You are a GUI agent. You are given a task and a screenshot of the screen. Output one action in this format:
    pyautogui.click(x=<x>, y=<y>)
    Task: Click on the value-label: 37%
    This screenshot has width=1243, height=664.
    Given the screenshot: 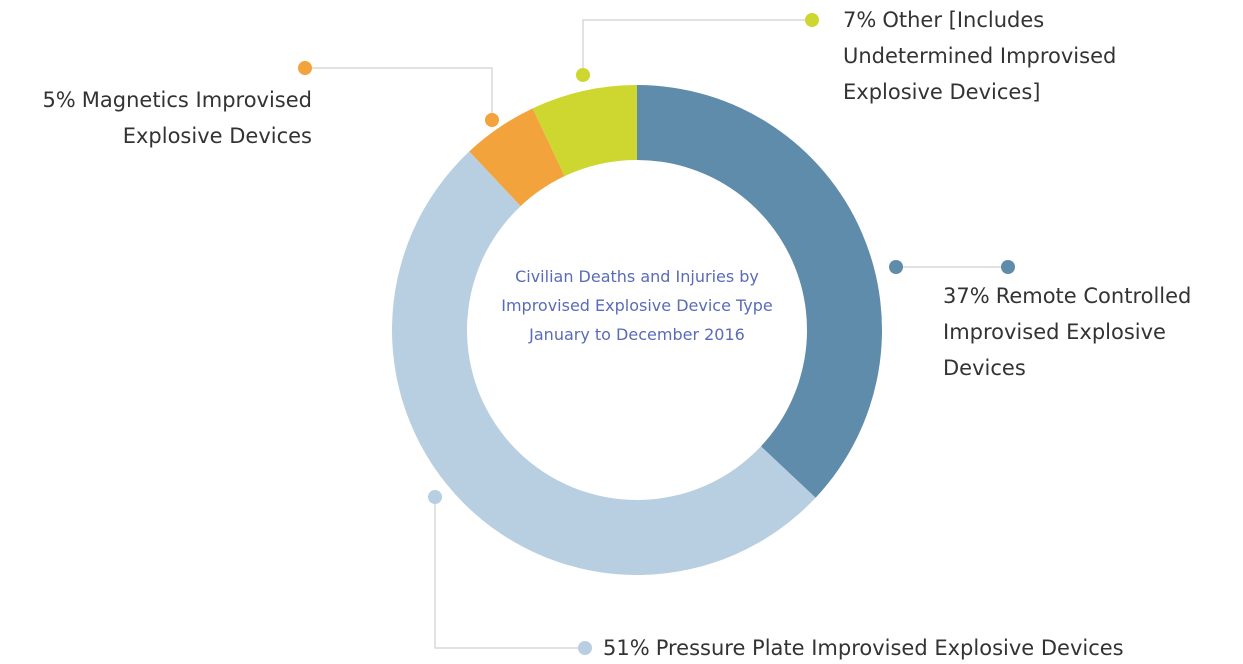 What is the action you would take?
    pyautogui.click(x=966, y=296)
    